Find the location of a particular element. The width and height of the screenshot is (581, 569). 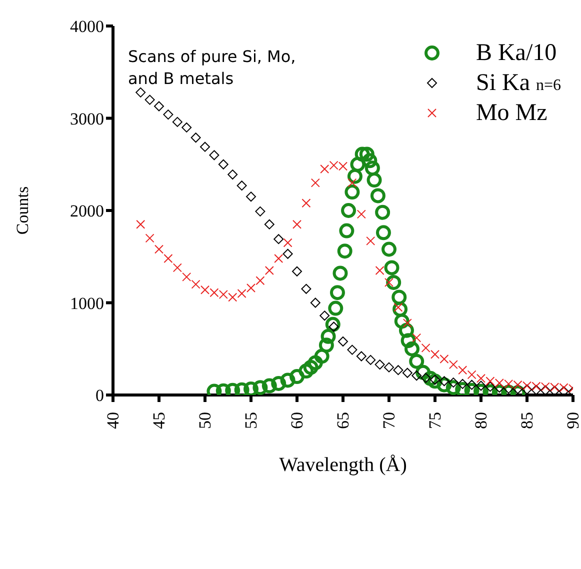

x-tick-label: 70 is located at coordinates (389, 420).